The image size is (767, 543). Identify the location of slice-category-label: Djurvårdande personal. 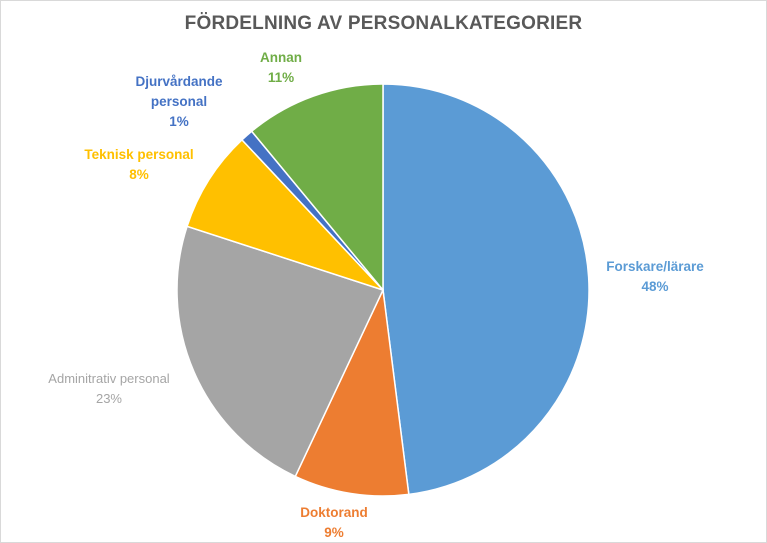
(179, 91).